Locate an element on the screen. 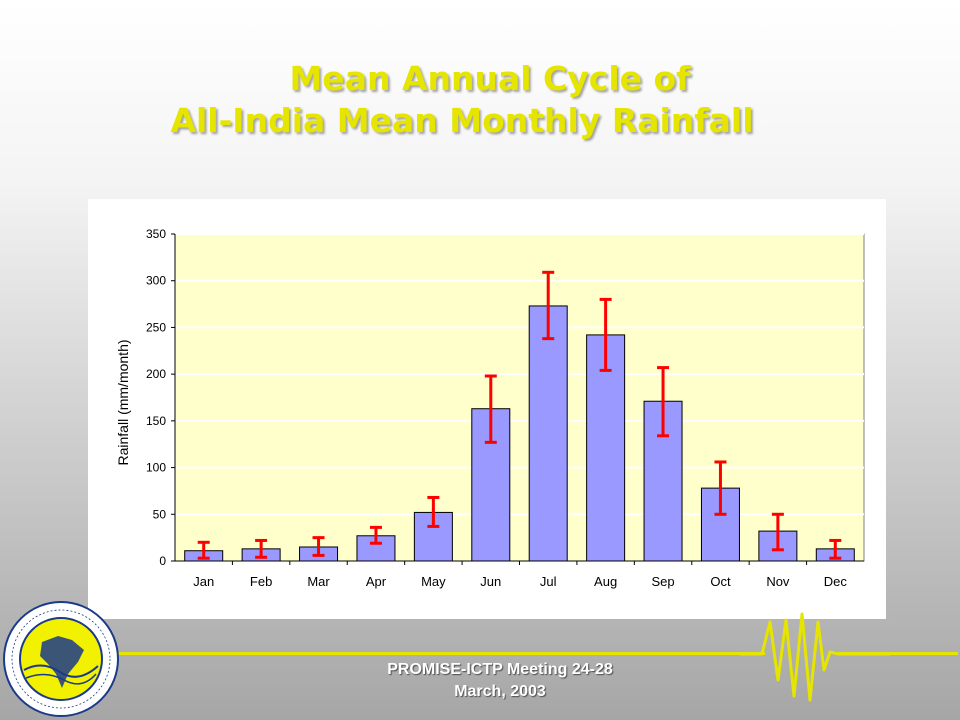  x-tick-label: Jan is located at coordinates (203, 581).